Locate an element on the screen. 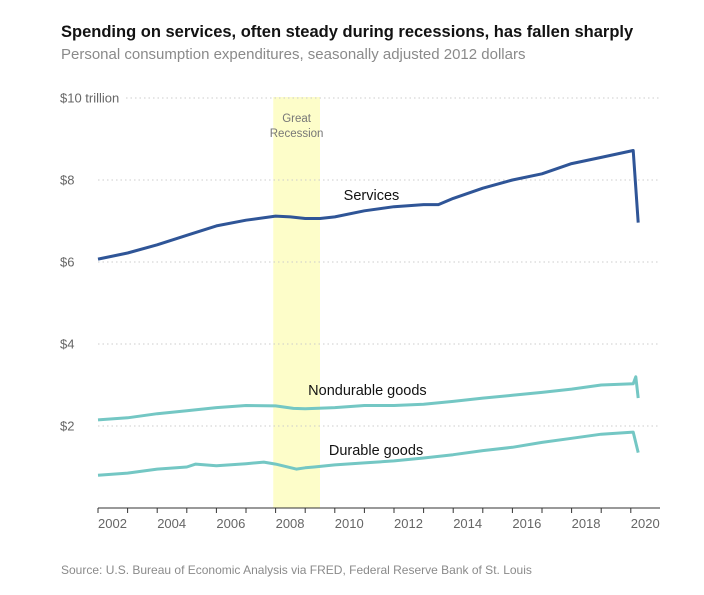 The height and width of the screenshot is (595, 704). services-label: Services is located at coordinates (372, 196).